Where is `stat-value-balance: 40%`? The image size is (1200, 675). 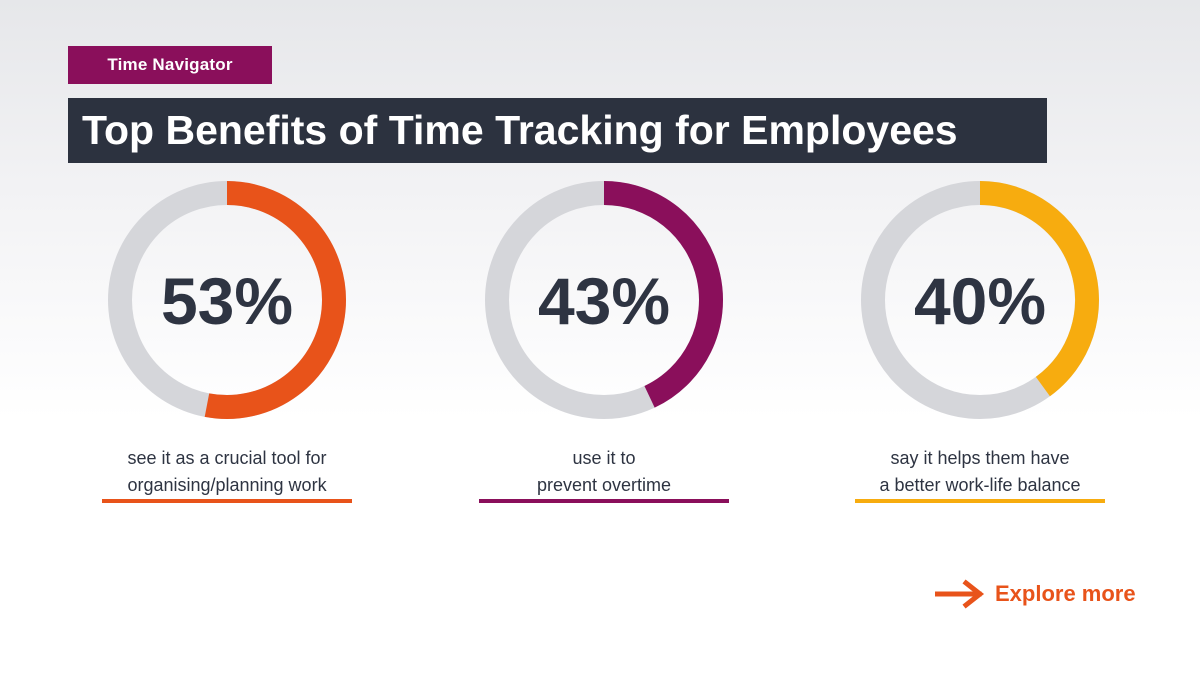
stat-value-balance: 40% is located at coordinates (980, 301).